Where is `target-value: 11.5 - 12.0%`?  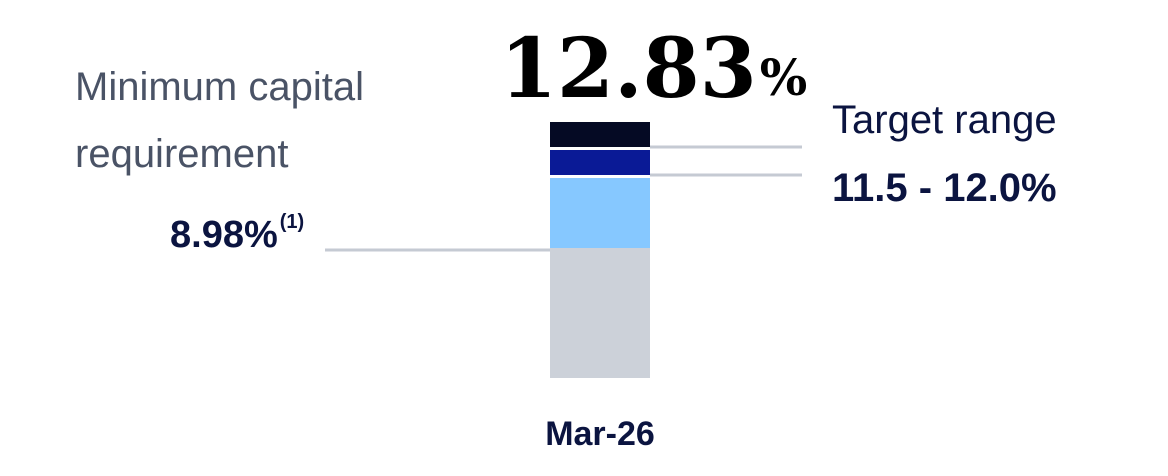
target-value: 11.5 - 12.0% is located at coordinates (944, 188).